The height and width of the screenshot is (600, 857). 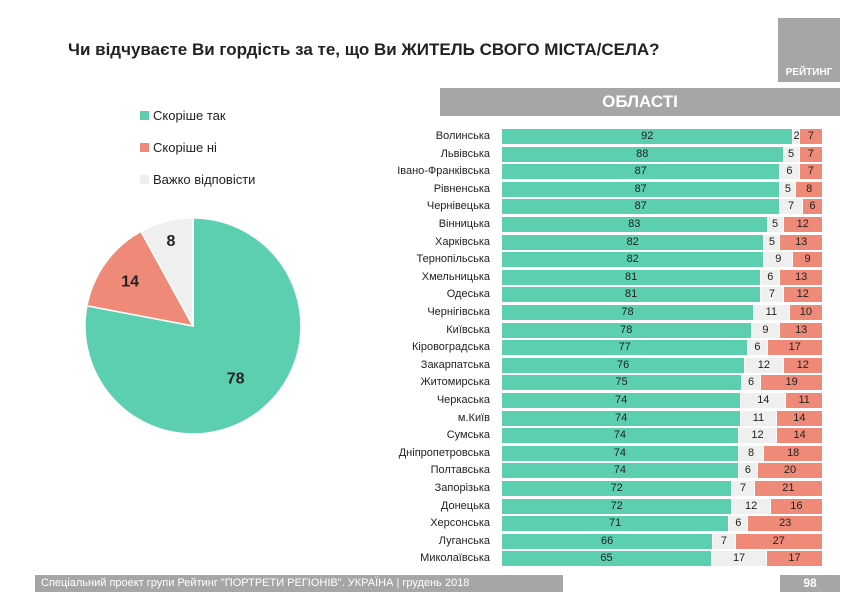 I want to click on bar-row: Донецька 72 12 16, so click(x=570, y=506).